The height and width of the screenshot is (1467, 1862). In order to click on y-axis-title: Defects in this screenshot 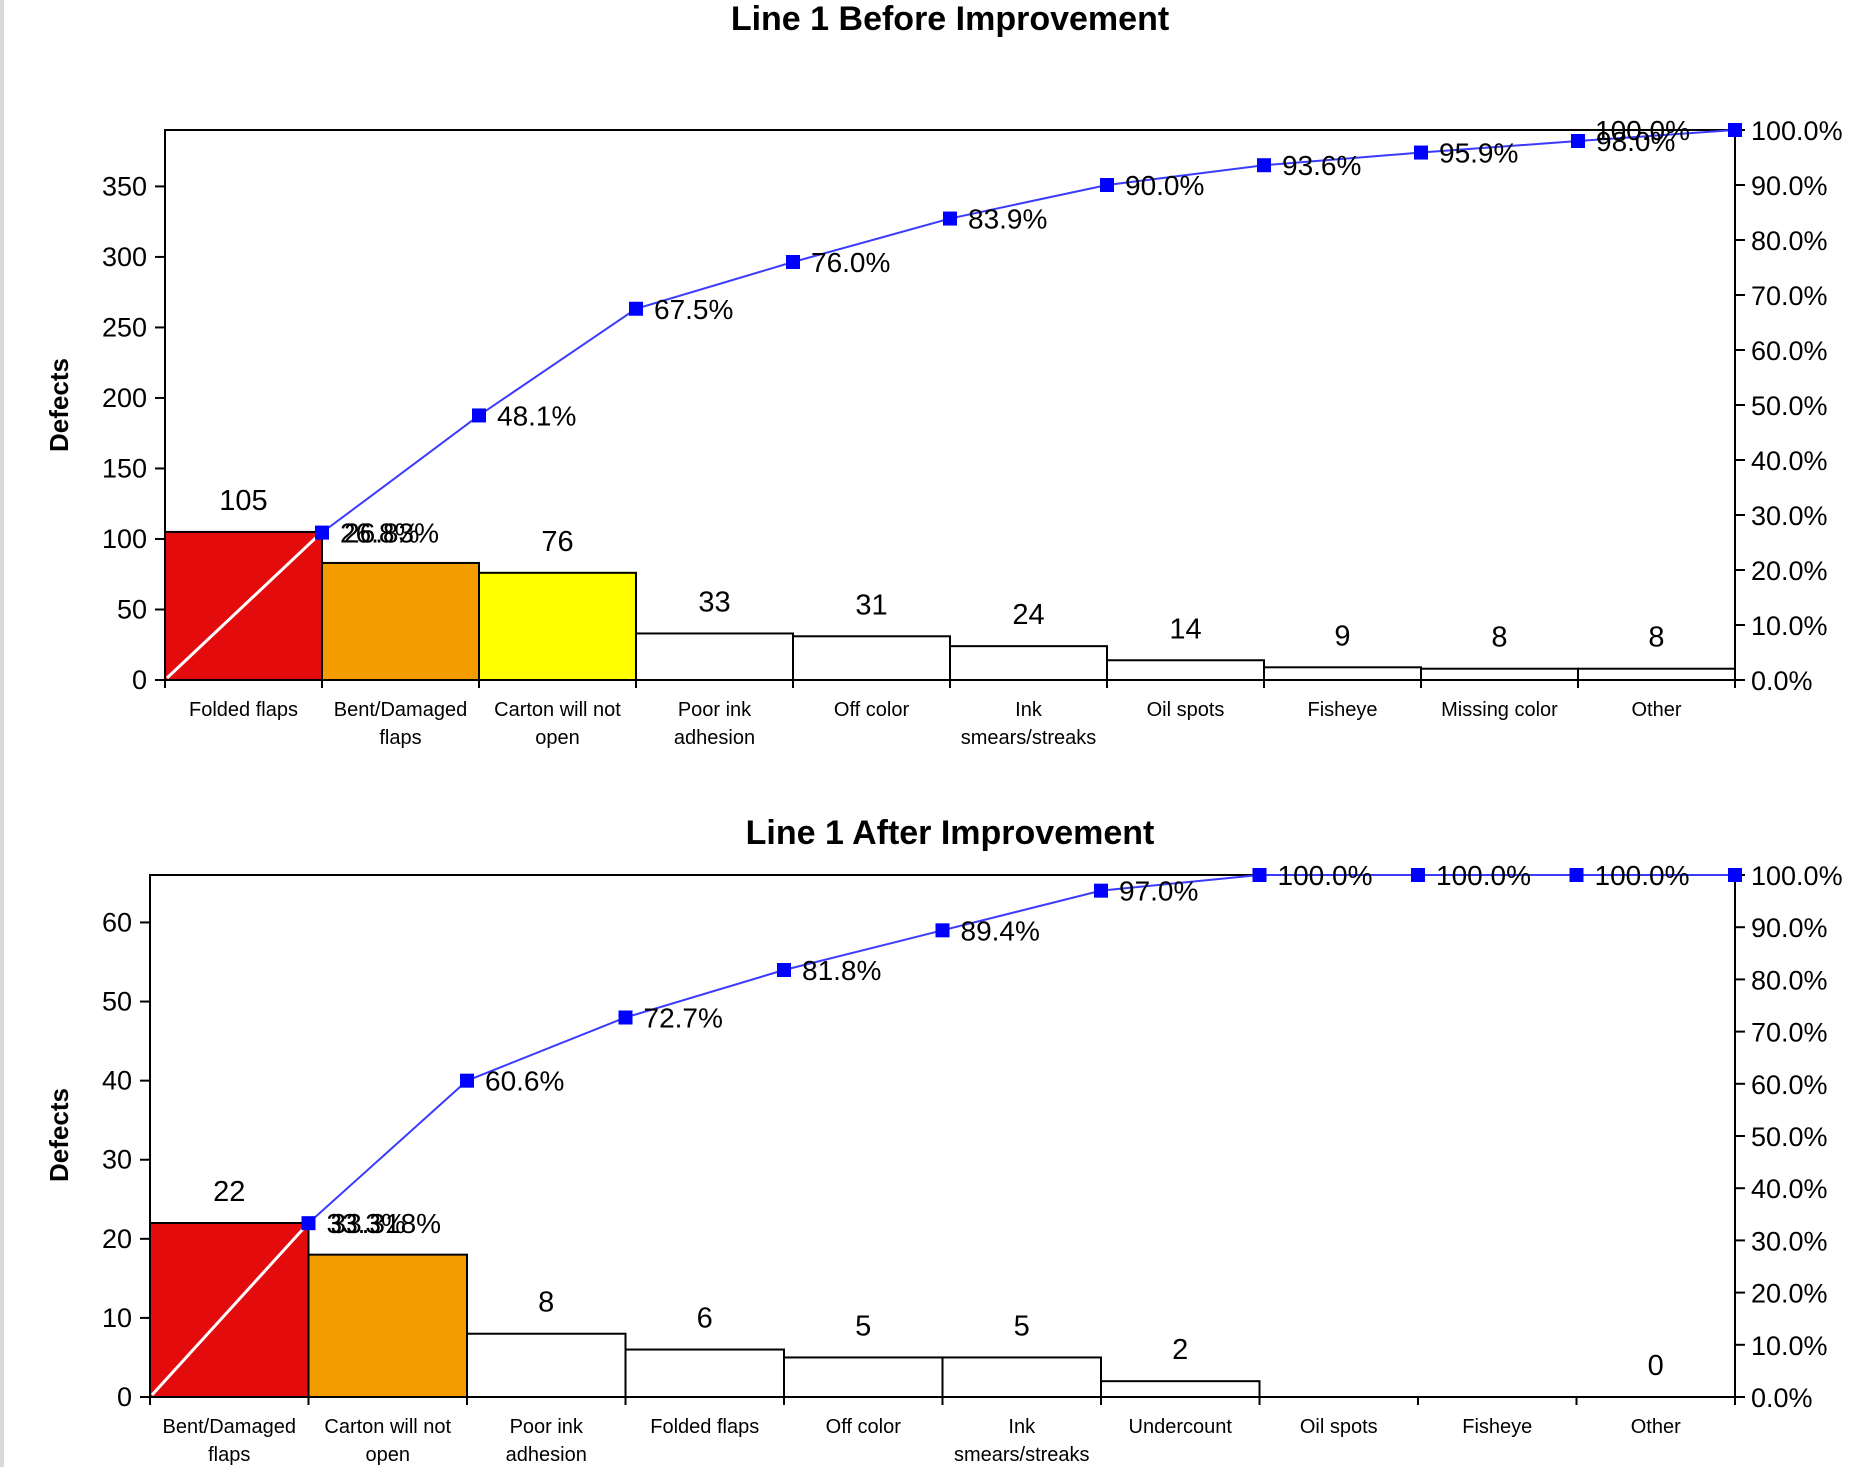, I will do `click(59, 1135)`.